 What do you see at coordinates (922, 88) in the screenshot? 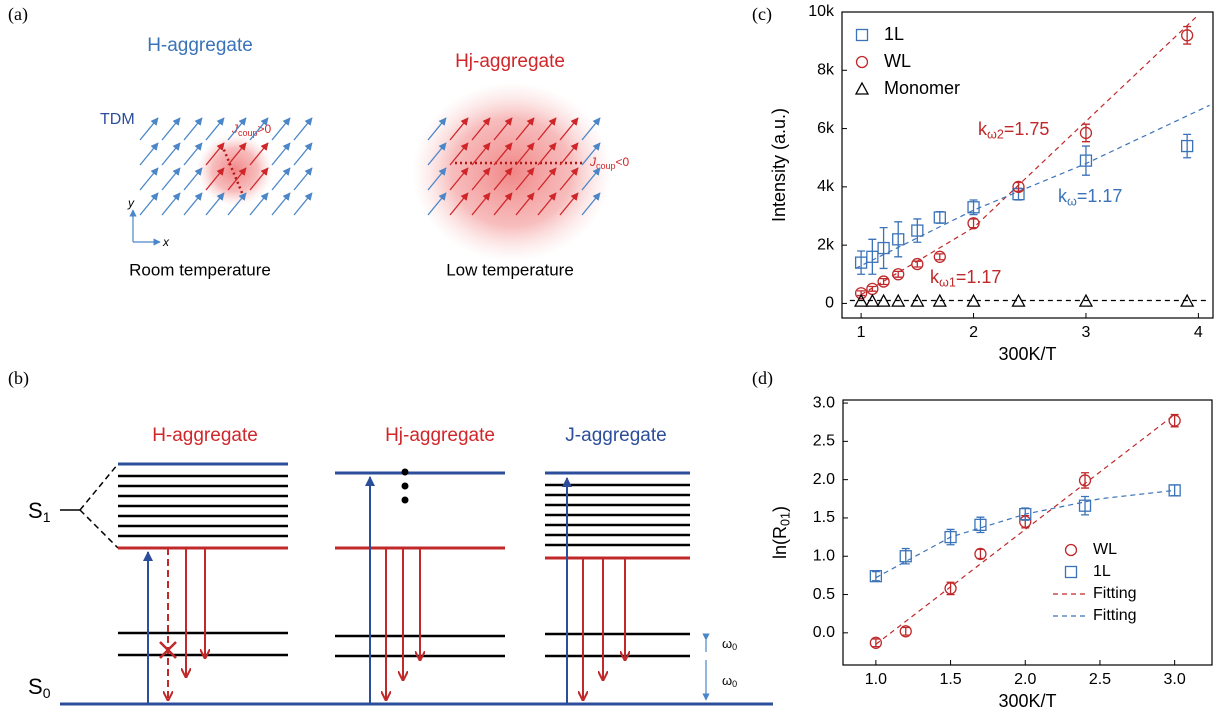
I see `legend-label: Monomer` at bounding box center [922, 88].